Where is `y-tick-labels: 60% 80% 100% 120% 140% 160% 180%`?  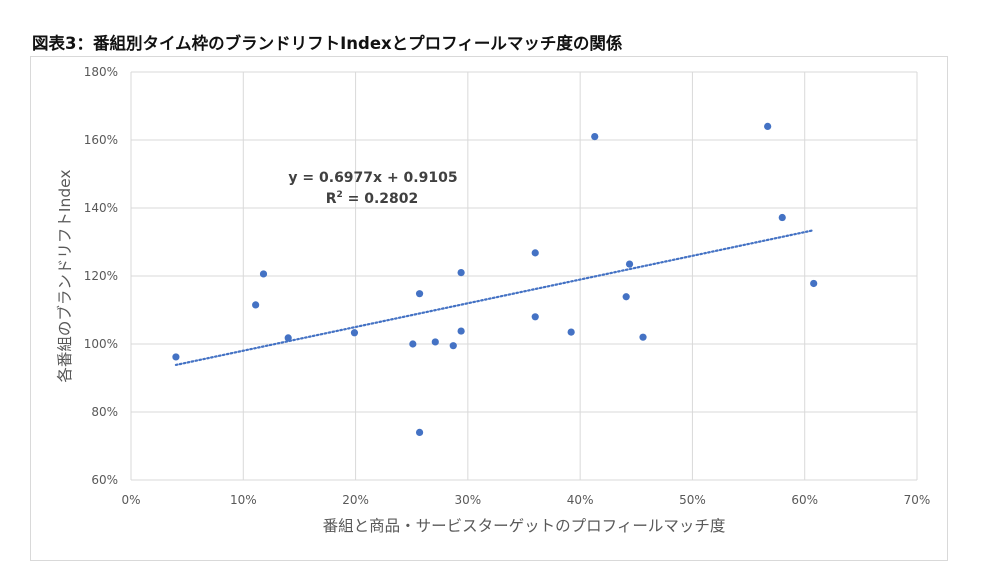 y-tick-labels: 60% 80% 100% 120% 140% 160% 180% is located at coordinates (101, 276).